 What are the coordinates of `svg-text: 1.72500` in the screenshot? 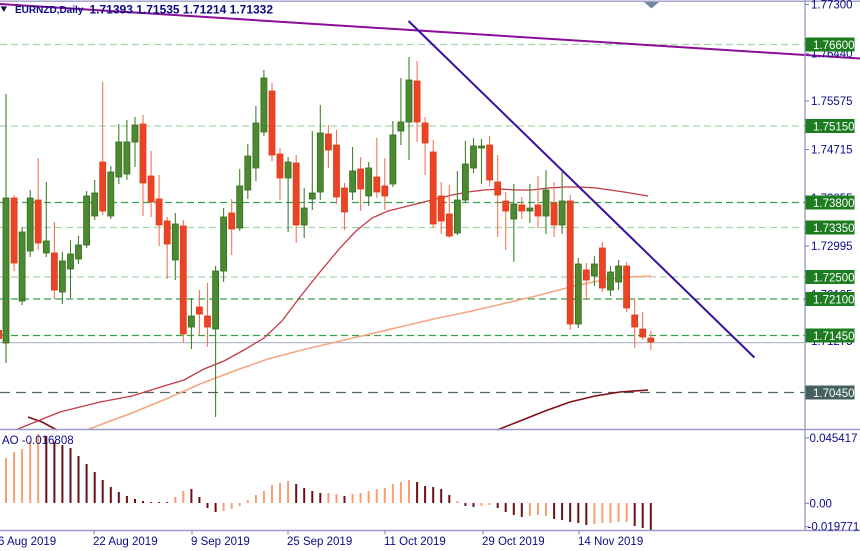 It's located at (834, 279).